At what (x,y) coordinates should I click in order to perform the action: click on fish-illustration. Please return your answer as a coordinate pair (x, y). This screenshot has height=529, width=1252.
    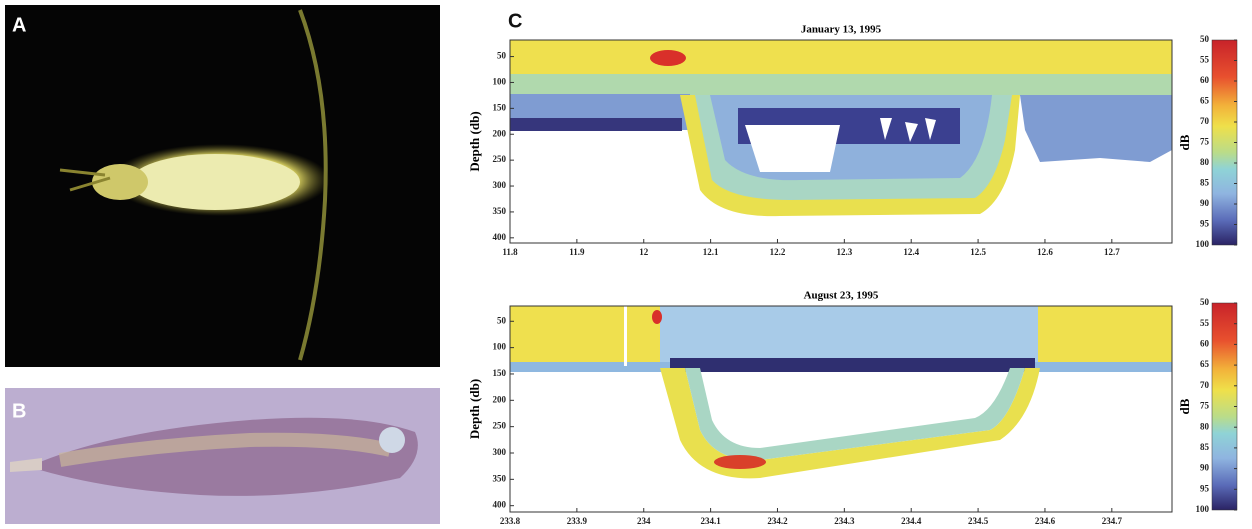
    Looking at the image, I should click on (214, 456).